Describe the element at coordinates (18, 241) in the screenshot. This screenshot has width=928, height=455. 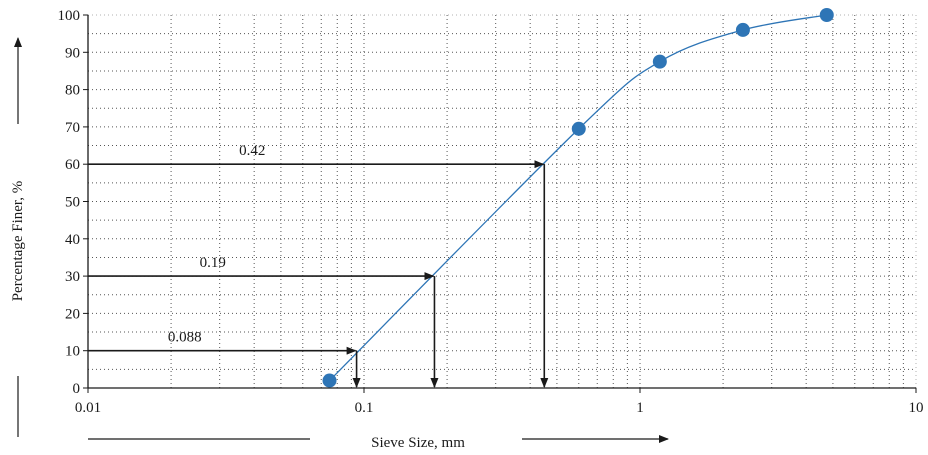
I see `y-axis-label: Percentage Finer, %` at that location.